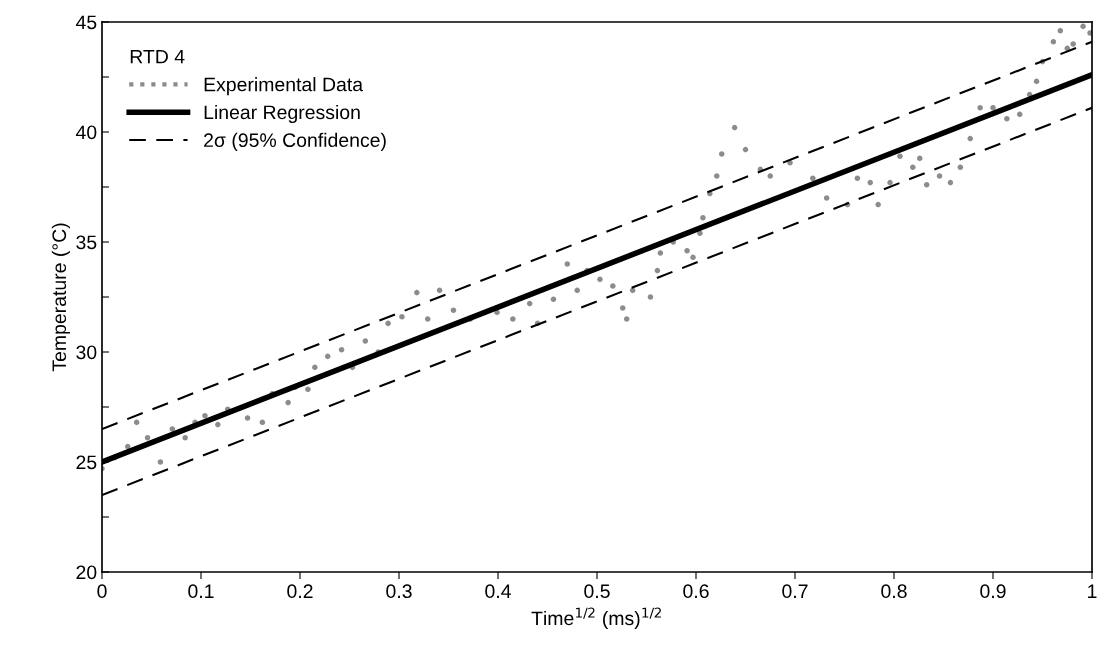  Describe the element at coordinates (300, 591) in the screenshot. I see `x-tick-label: 0.2` at that location.